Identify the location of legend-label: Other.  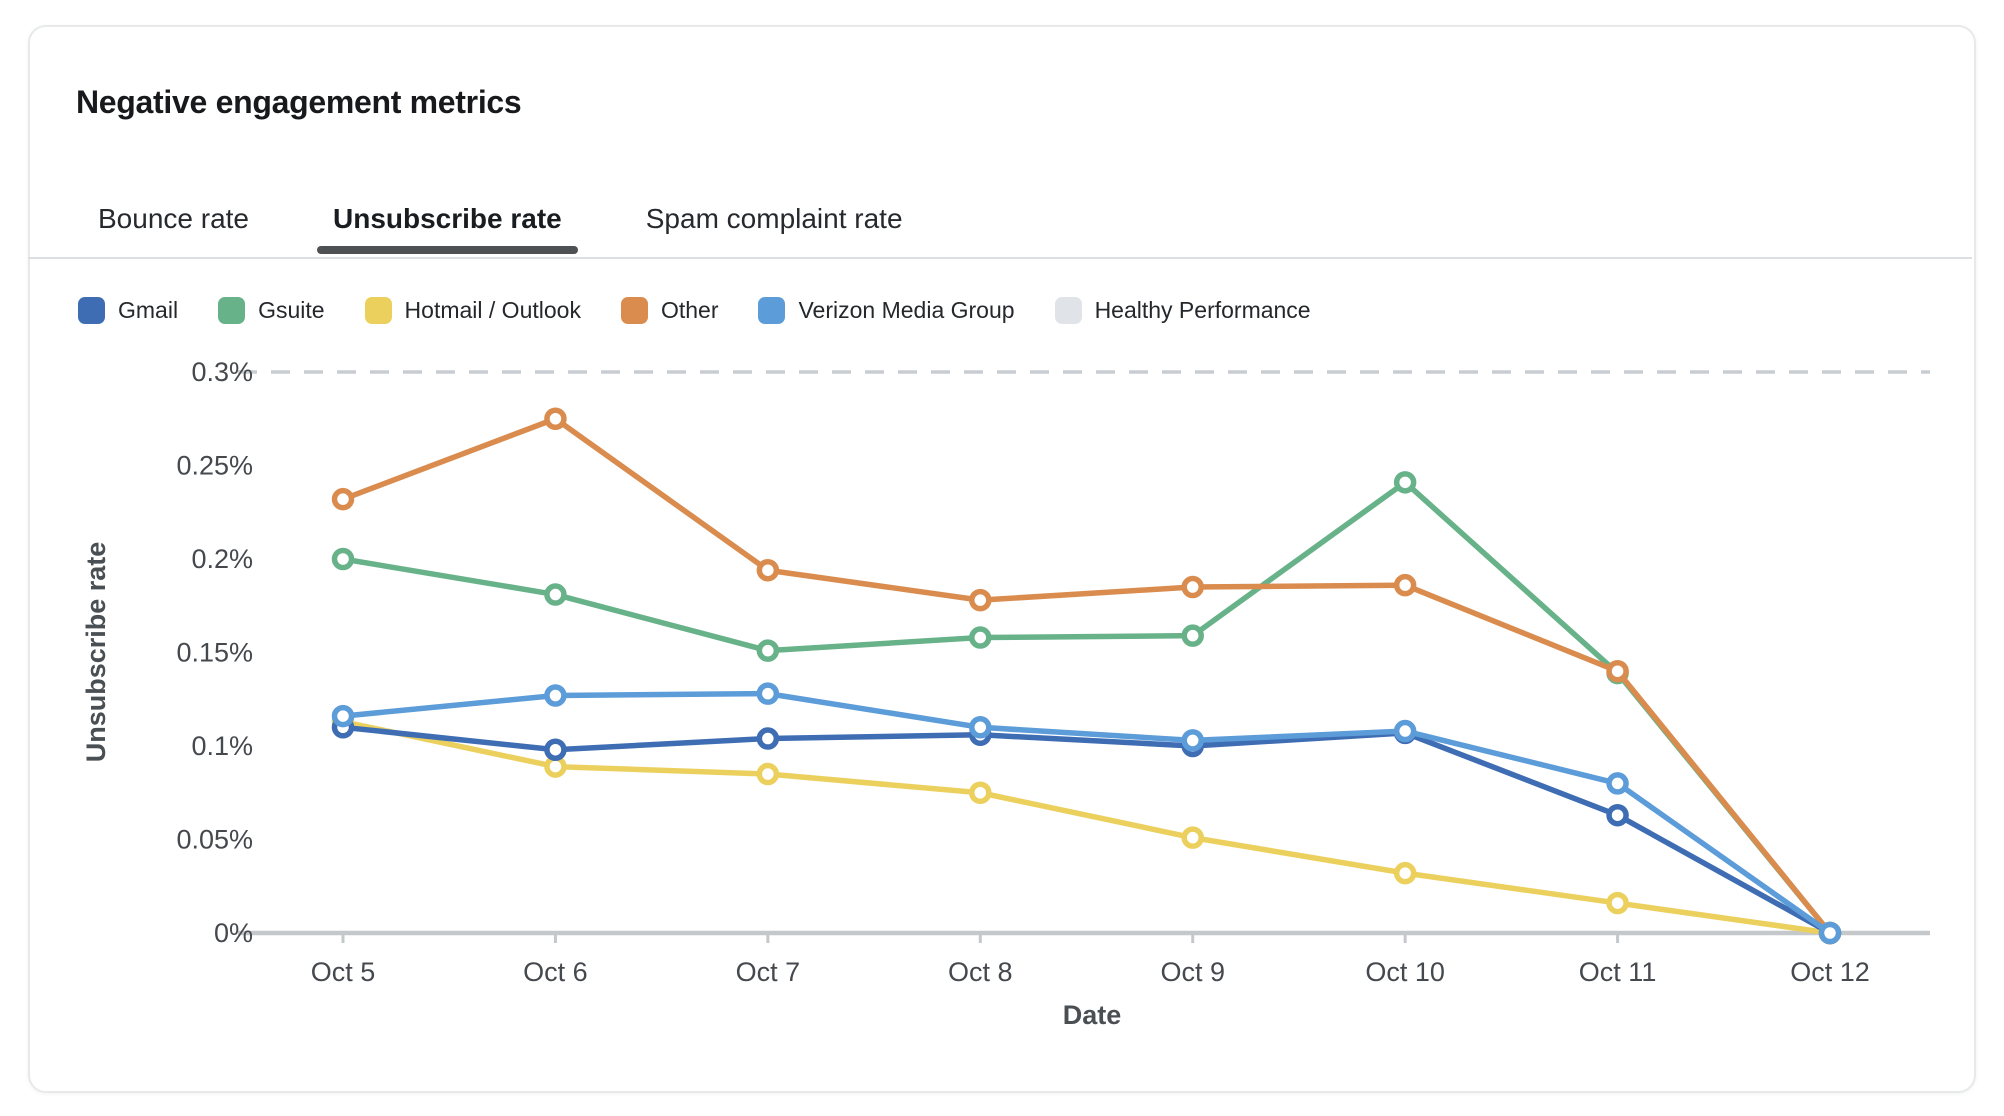
(689, 310).